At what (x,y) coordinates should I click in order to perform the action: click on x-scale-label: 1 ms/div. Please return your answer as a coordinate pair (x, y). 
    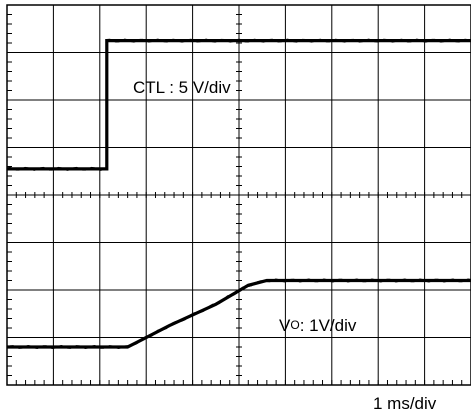
    Looking at the image, I should click on (405, 403).